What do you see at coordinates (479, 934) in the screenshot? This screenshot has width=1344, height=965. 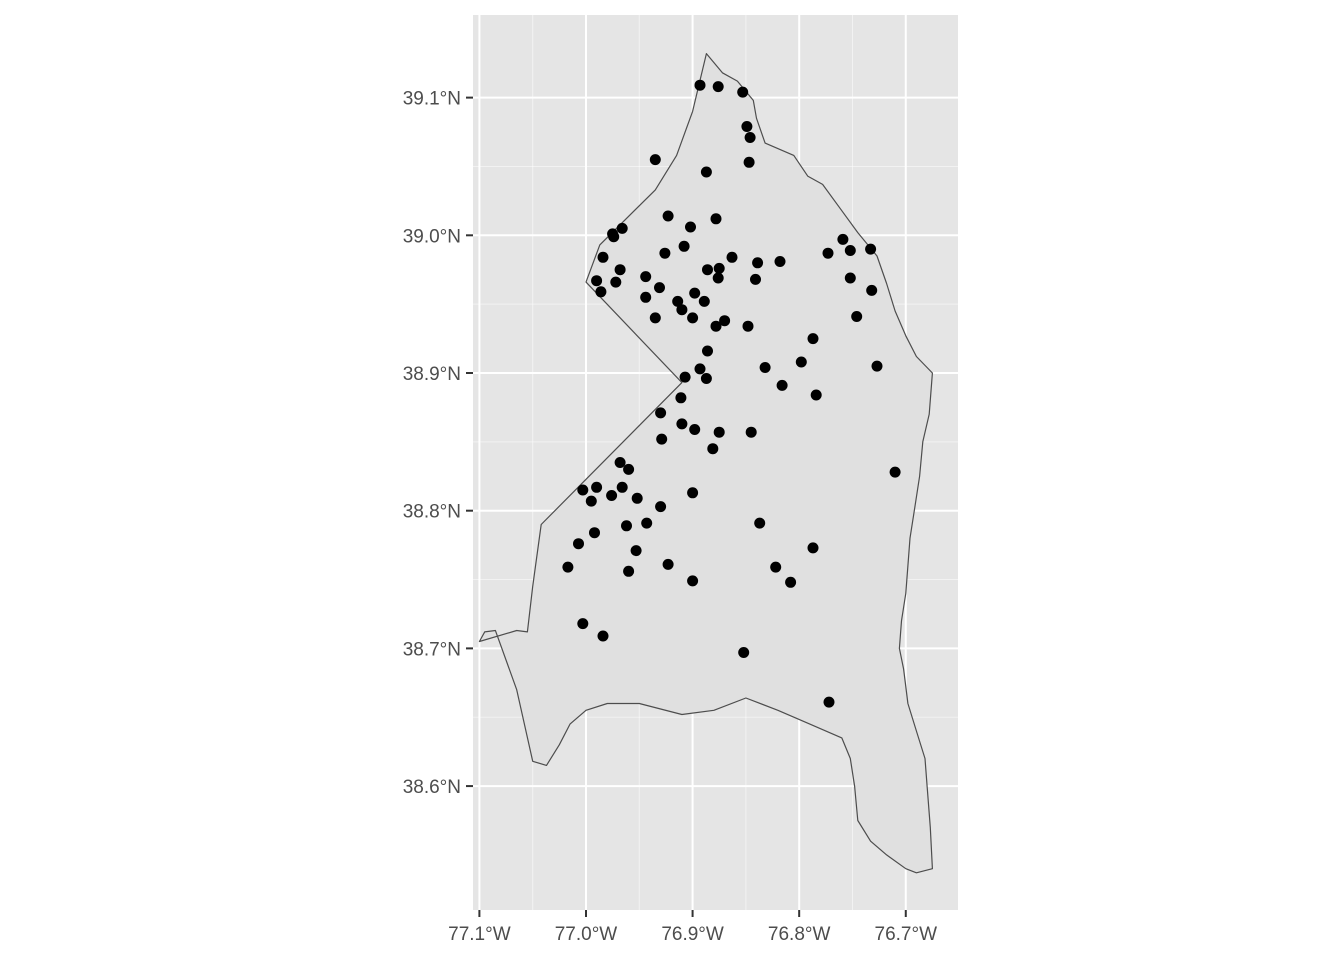 I see `x-tick-label: 77.1°W` at bounding box center [479, 934].